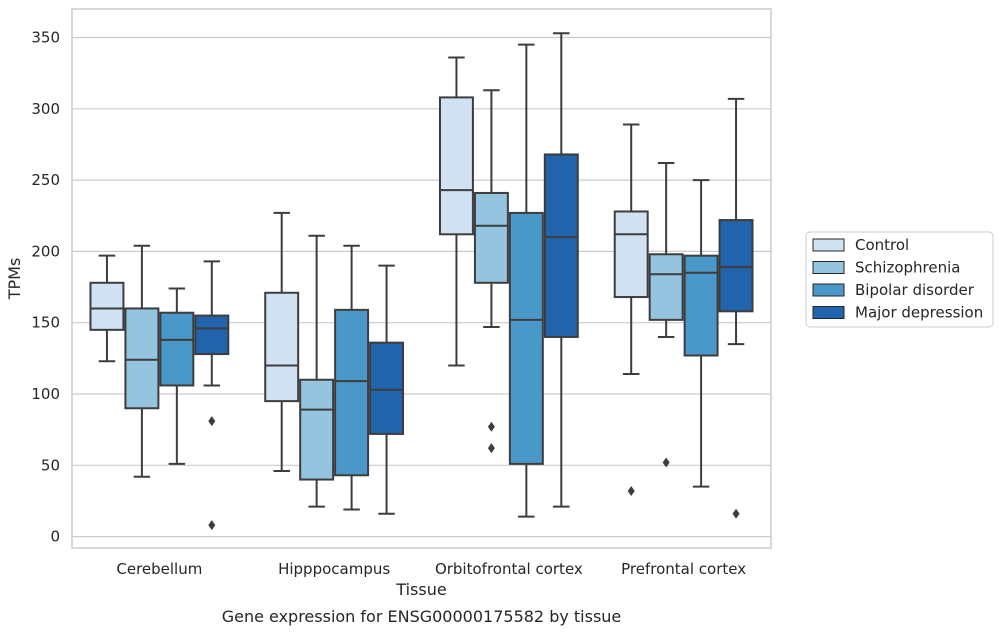 This screenshot has width=1002, height=634. Describe the element at coordinates (45, 251) in the screenshot. I see `y-tick-label: 200` at that location.